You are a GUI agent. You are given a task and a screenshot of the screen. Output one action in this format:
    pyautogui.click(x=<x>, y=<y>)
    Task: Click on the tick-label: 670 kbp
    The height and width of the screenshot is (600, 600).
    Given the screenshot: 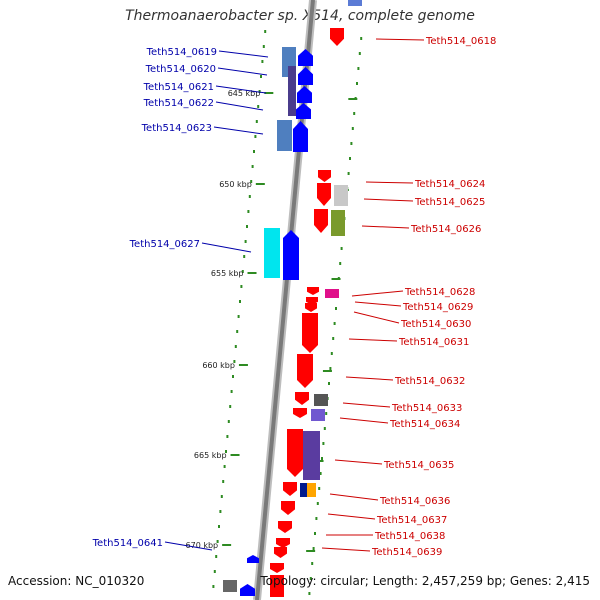 What is the action you would take?
    pyautogui.click(x=202, y=545)
    